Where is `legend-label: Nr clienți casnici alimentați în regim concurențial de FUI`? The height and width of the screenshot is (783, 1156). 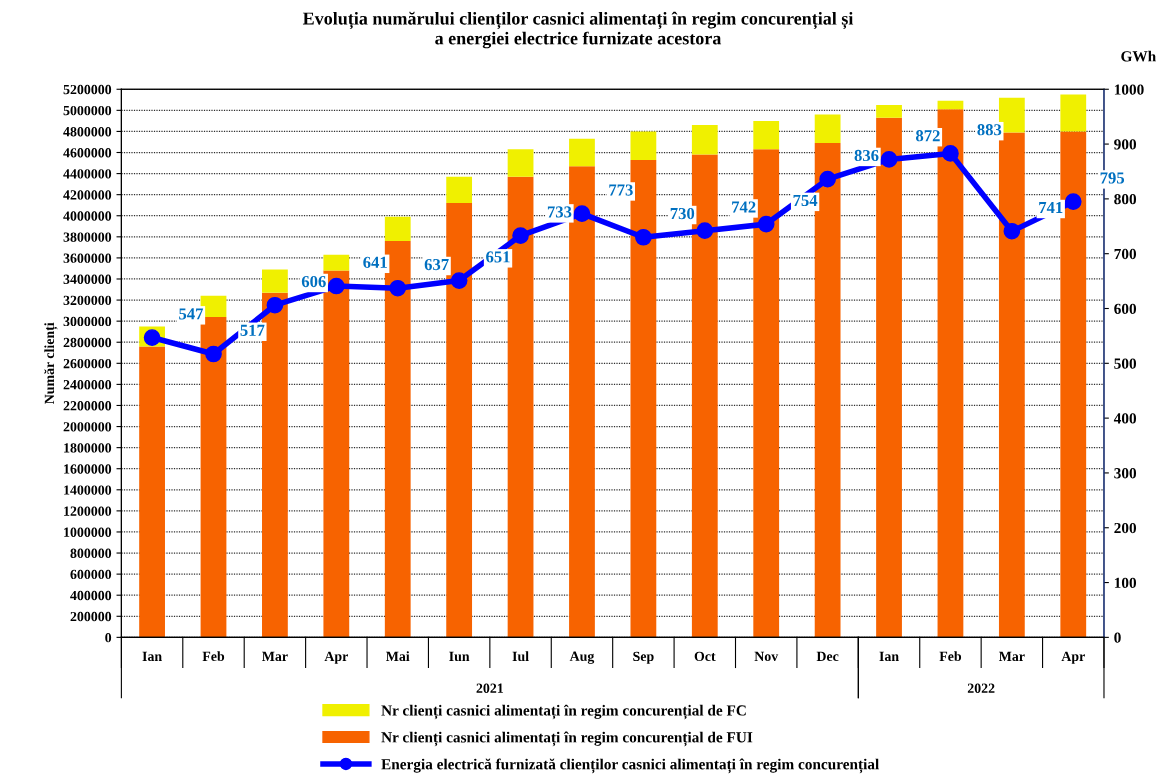
legend-label: Nr clienți casnici alimentați în regim concurențial de FUI is located at coordinates (567, 739).